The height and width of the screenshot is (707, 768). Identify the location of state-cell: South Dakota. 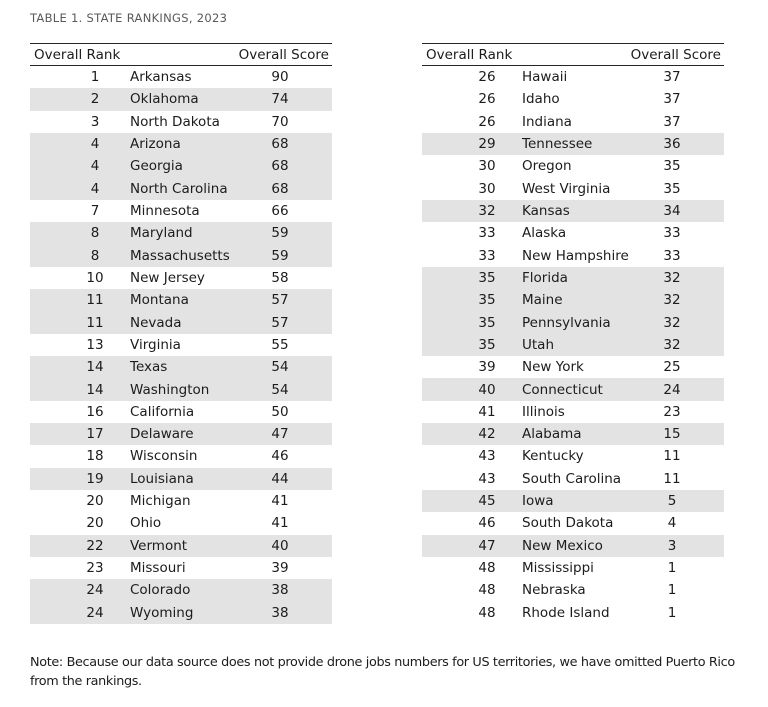
(568, 523).